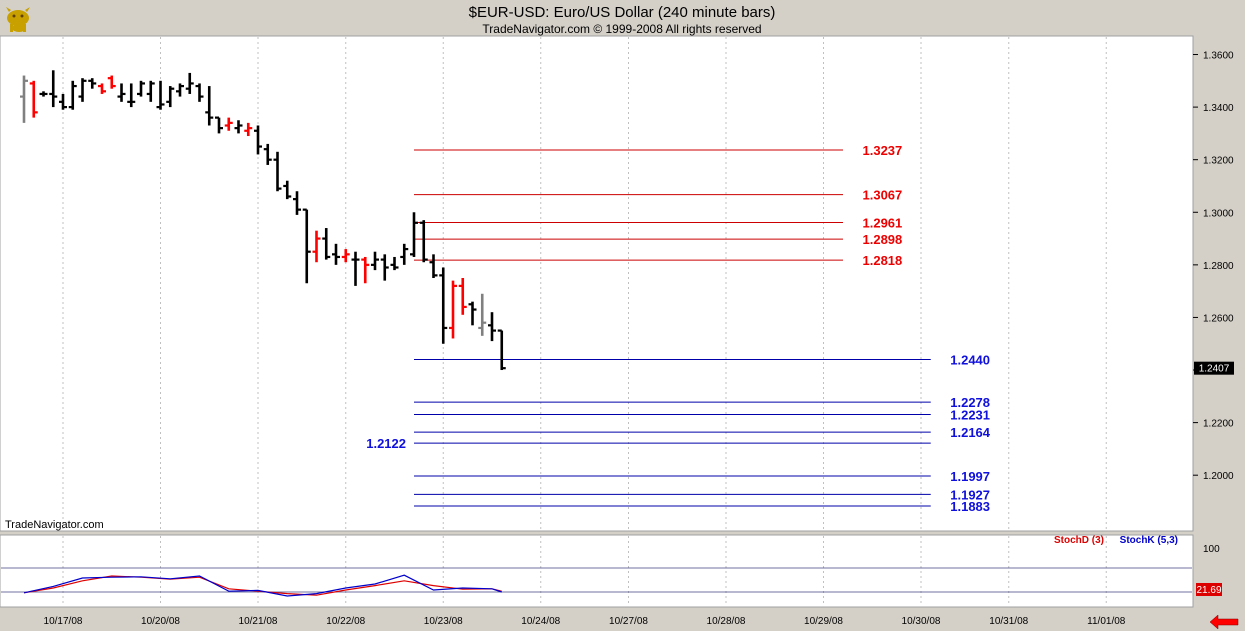  I want to click on last-price-label: 1.2407, so click(1214, 369).